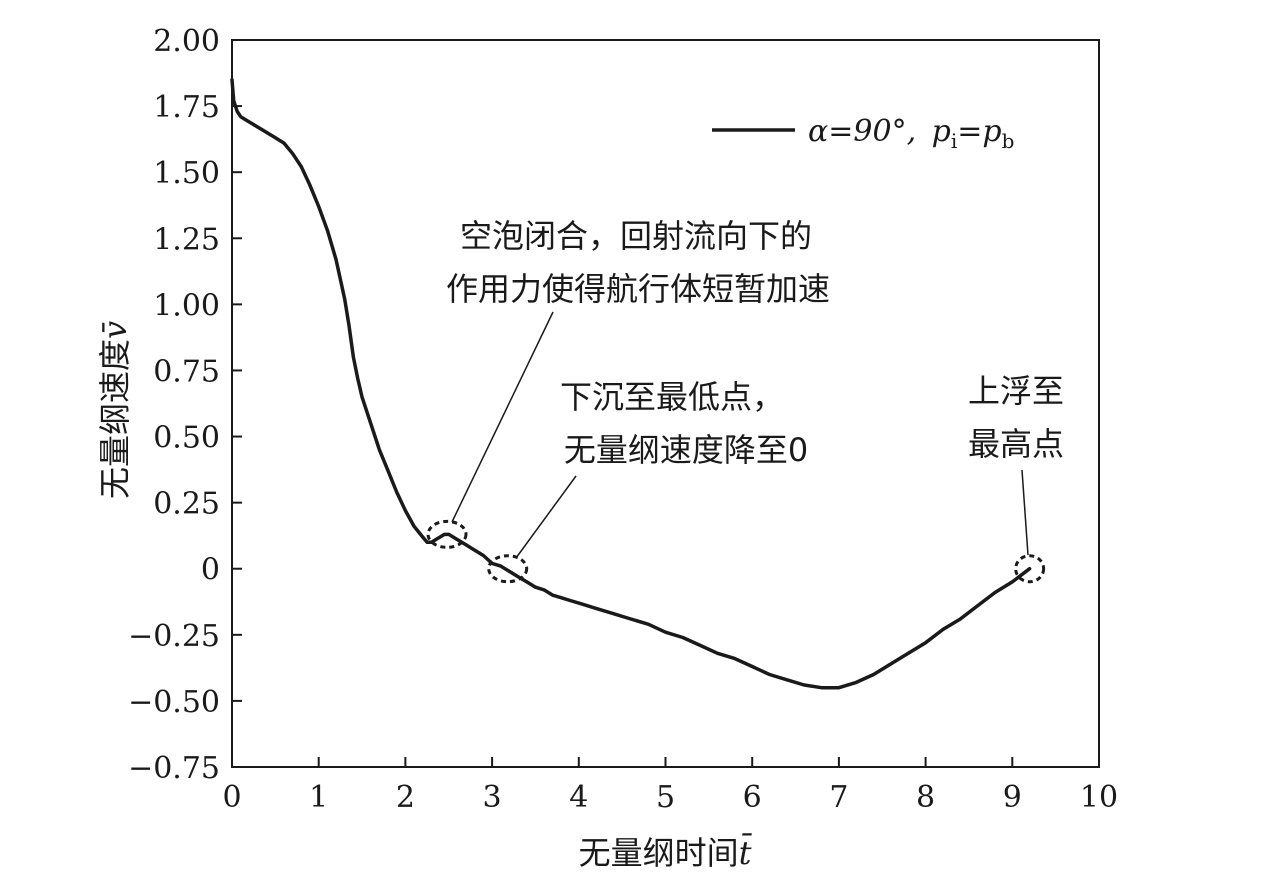 This screenshot has width=1276, height=877. What do you see at coordinates (508, 569) in the screenshot?
I see `annotation-2-circle` at bounding box center [508, 569].